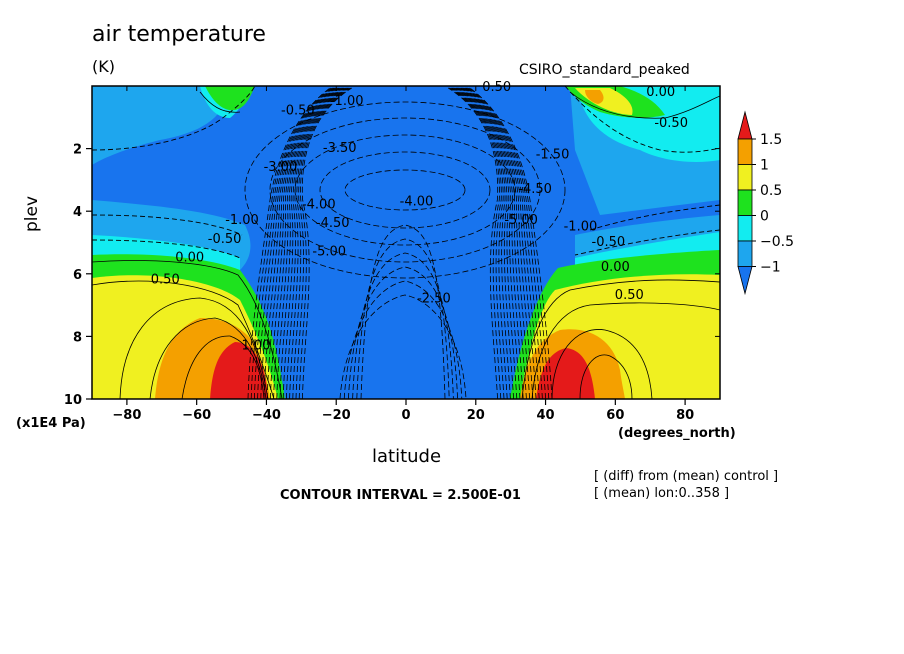  What do you see at coordinates (764, 217) in the screenshot?
I see `colorbar-label: 0` at bounding box center [764, 217].